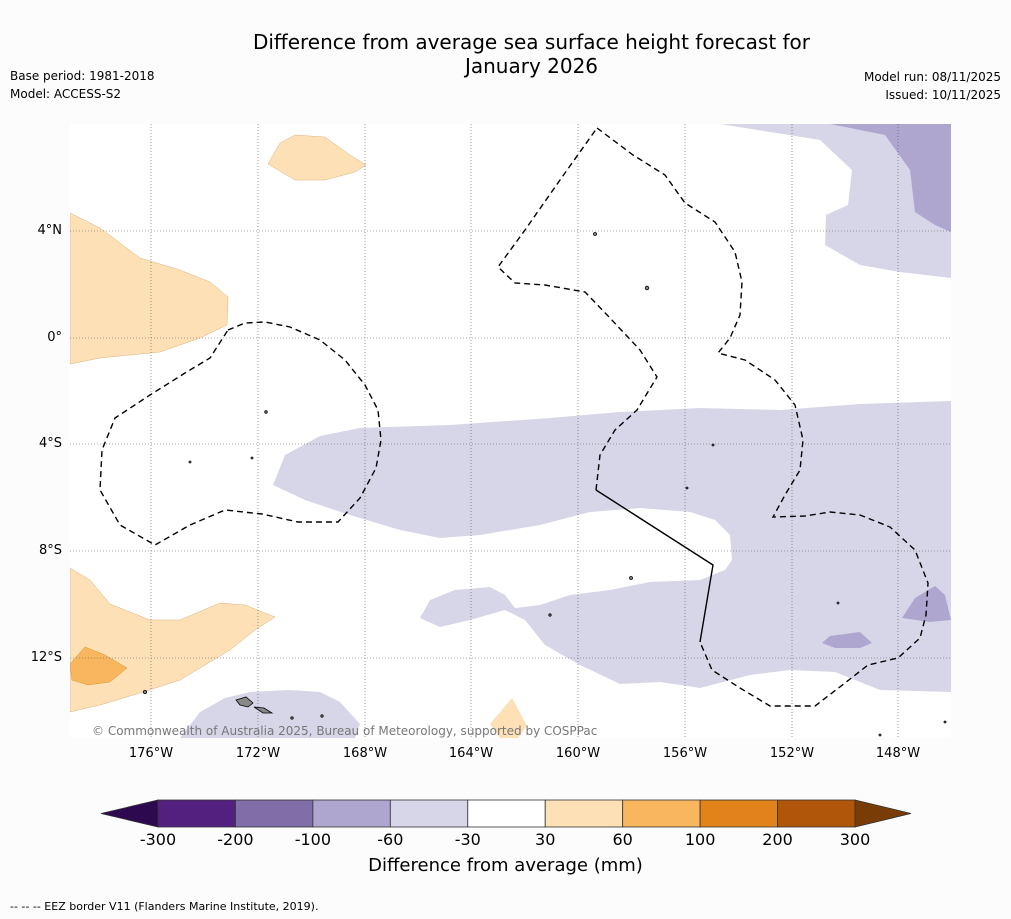 This screenshot has height=919, width=1011. What do you see at coordinates (258, 753) in the screenshot?
I see `lon-label-172w: 172°W` at bounding box center [258, 753].